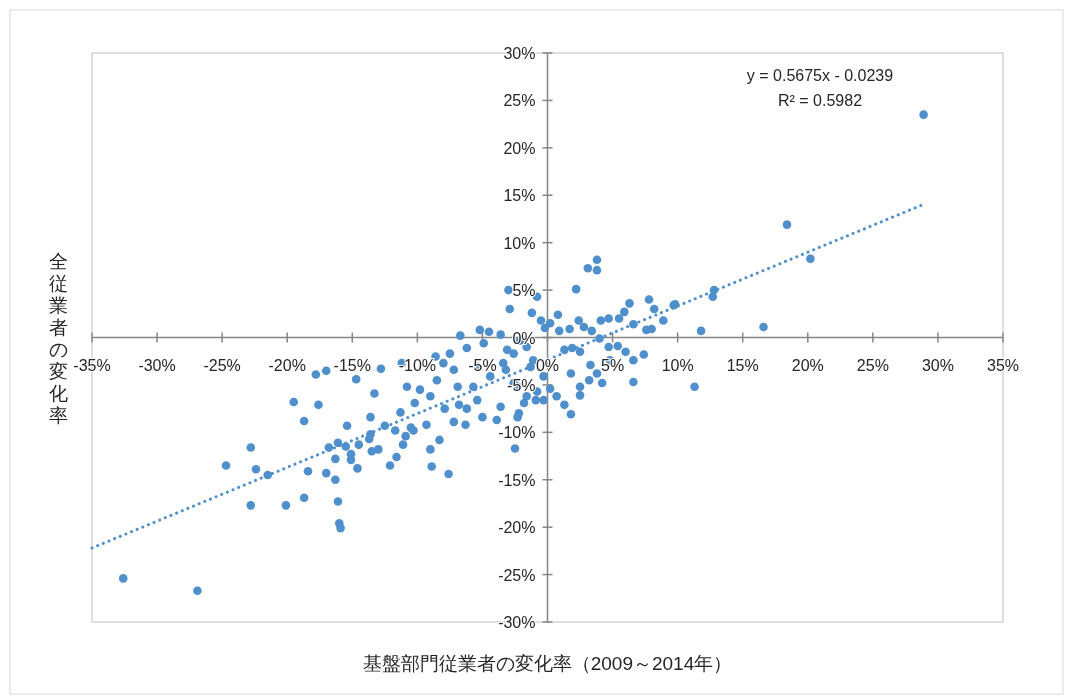  What do you see at coordinates (58, 338) in the screenshot?
I see `y-axis-title: 全従業者の変化率` at bounding box center [58, 338].